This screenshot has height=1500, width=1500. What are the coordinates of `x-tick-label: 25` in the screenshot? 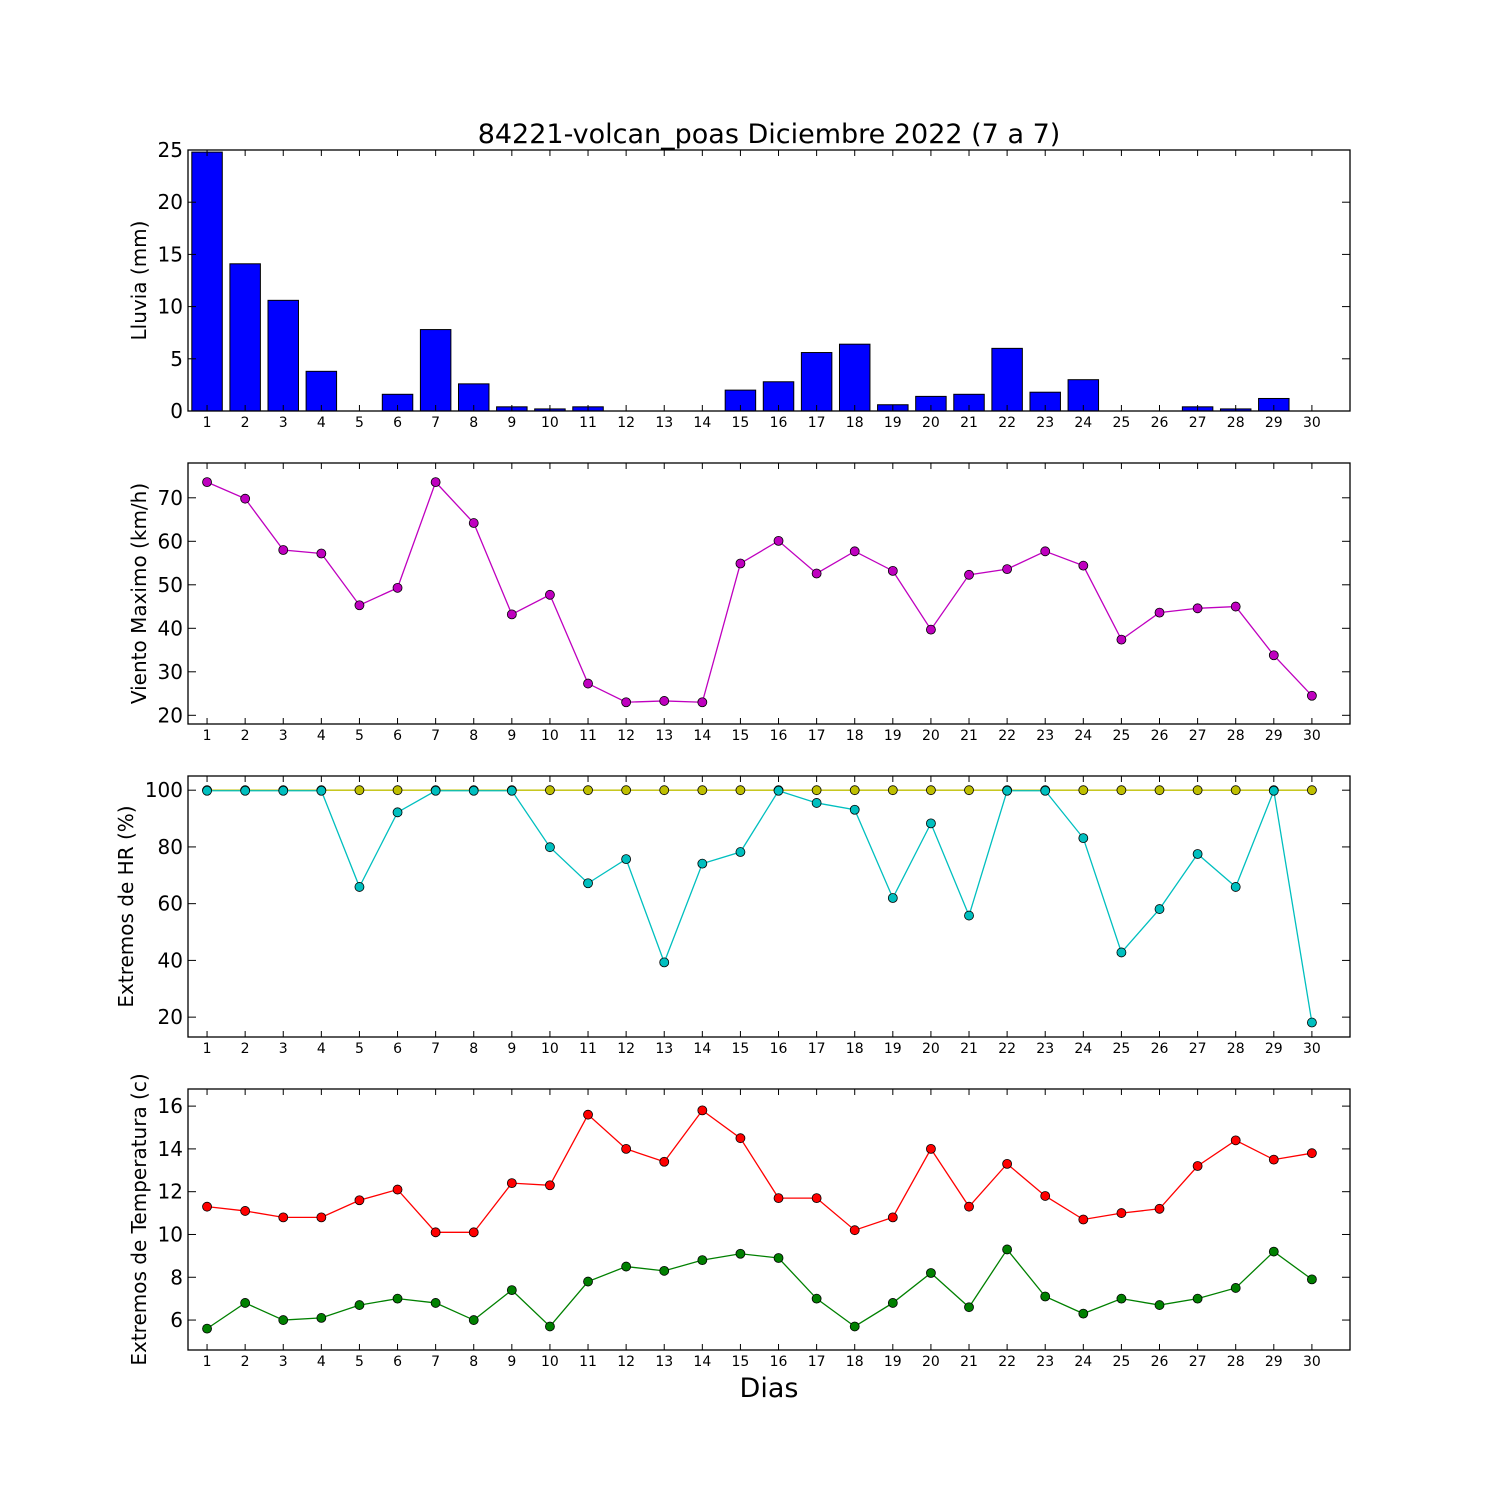 It's located at (1121, 1049).